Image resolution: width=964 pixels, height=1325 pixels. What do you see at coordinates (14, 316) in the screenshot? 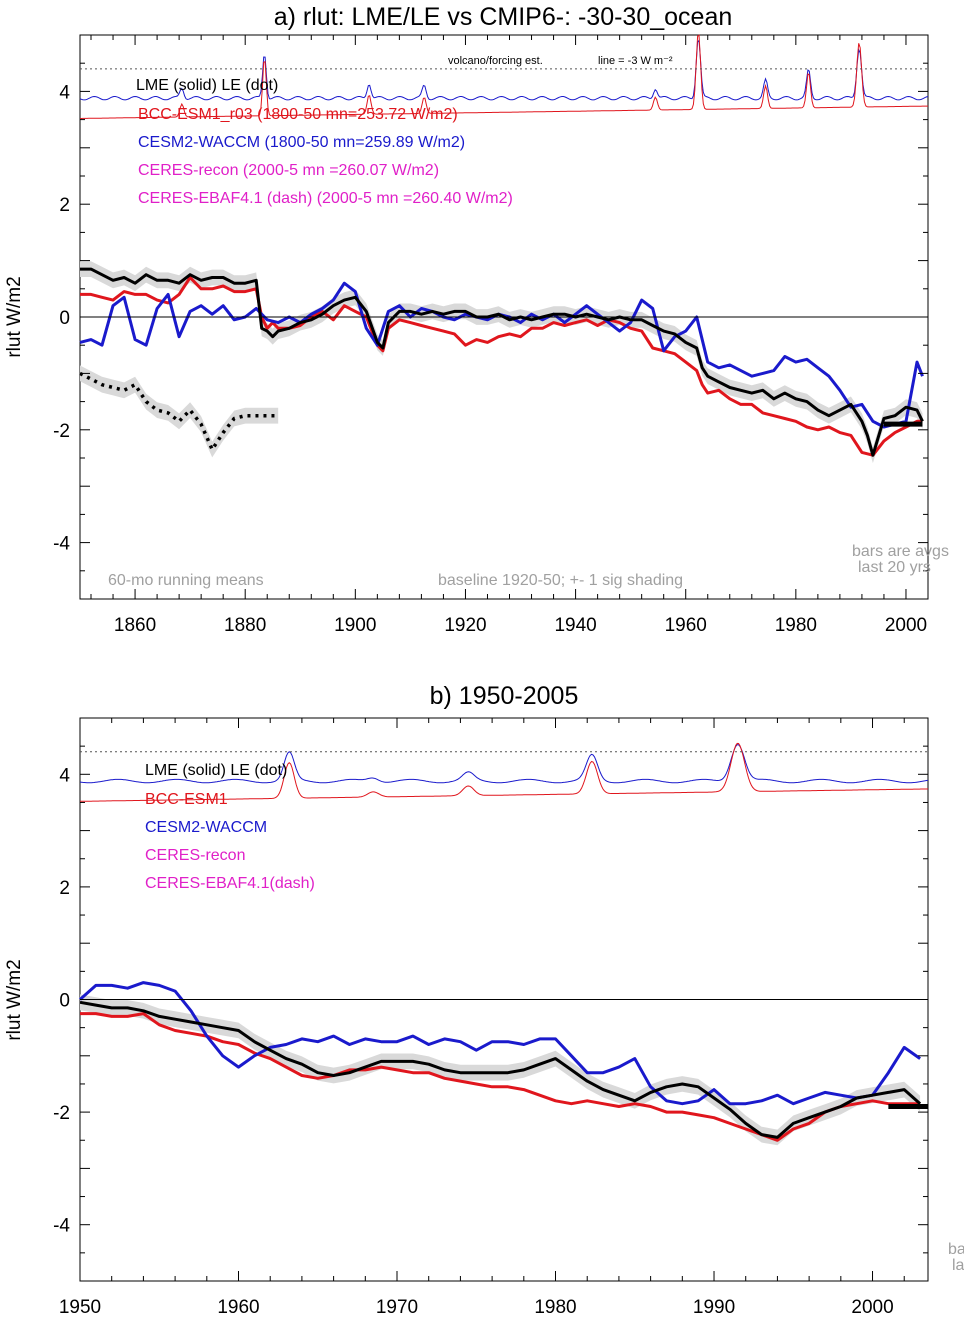
I see `panel-a-ylabel: rlut W/m2` at bounding box center [14, 316].